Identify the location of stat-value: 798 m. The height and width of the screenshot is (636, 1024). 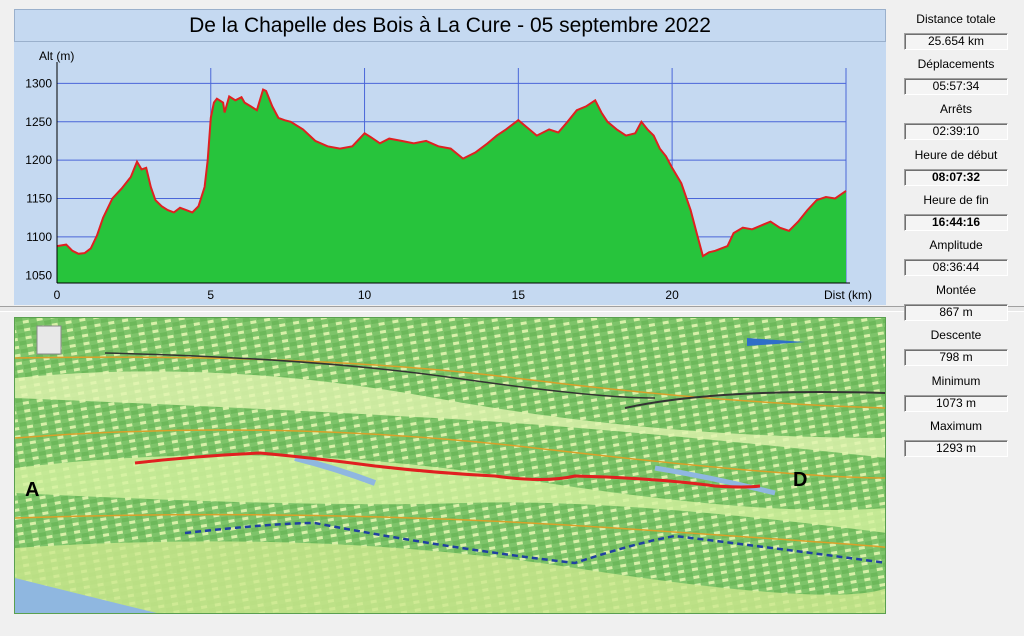
(956, 358).